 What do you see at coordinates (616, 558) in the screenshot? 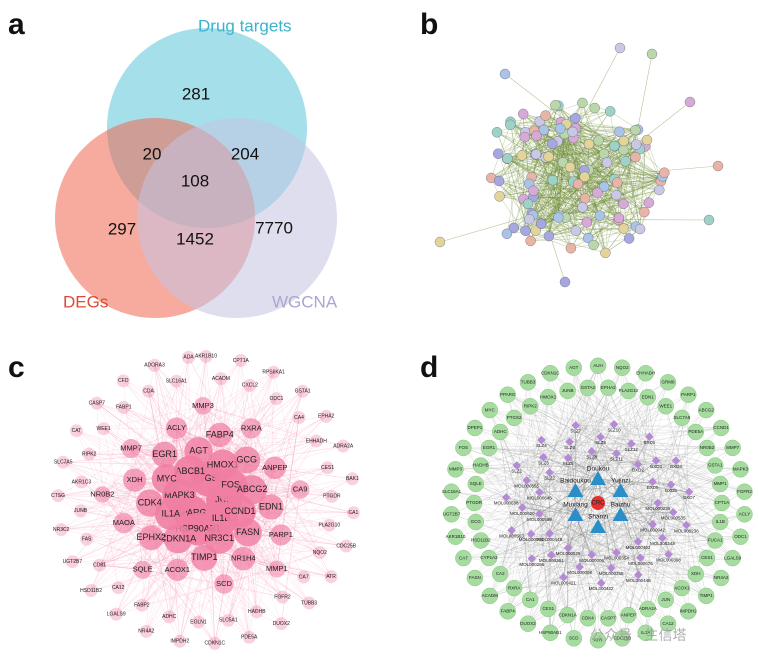
I see `ingredient-node-label: MOL000354` at bounding box center [616, 558].